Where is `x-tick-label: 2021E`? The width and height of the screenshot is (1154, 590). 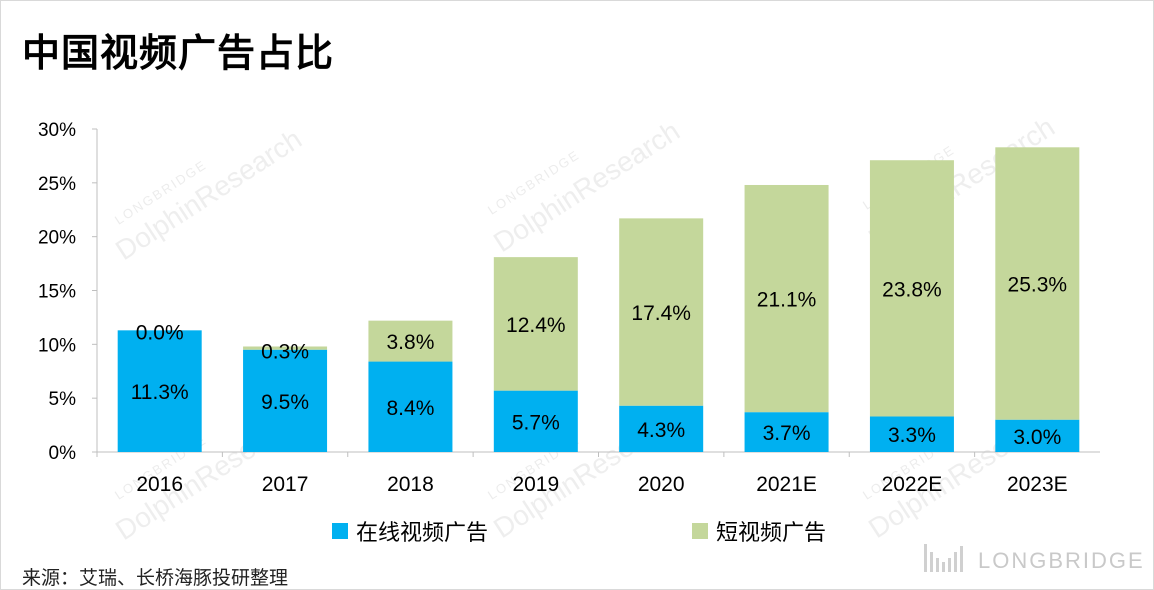
x-tick-label: 2021E is located at coordinates (786, 484).